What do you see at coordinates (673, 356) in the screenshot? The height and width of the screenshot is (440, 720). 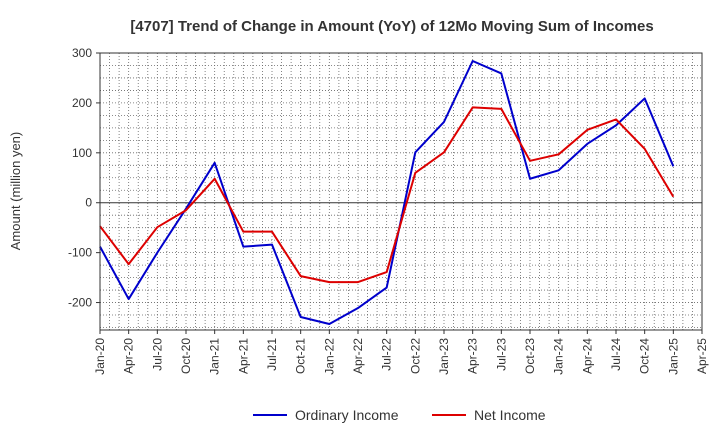 I see `x-tick-label: Jan-25` at bounding box center [673, 356].